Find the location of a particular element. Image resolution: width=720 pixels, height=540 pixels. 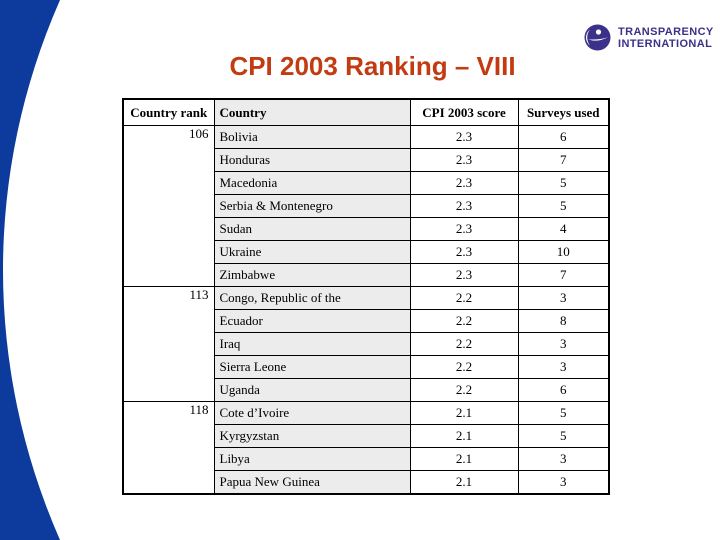

table-row: 113 Congo, Republic of the 2.2 3 is located at coordinates (366, 344).